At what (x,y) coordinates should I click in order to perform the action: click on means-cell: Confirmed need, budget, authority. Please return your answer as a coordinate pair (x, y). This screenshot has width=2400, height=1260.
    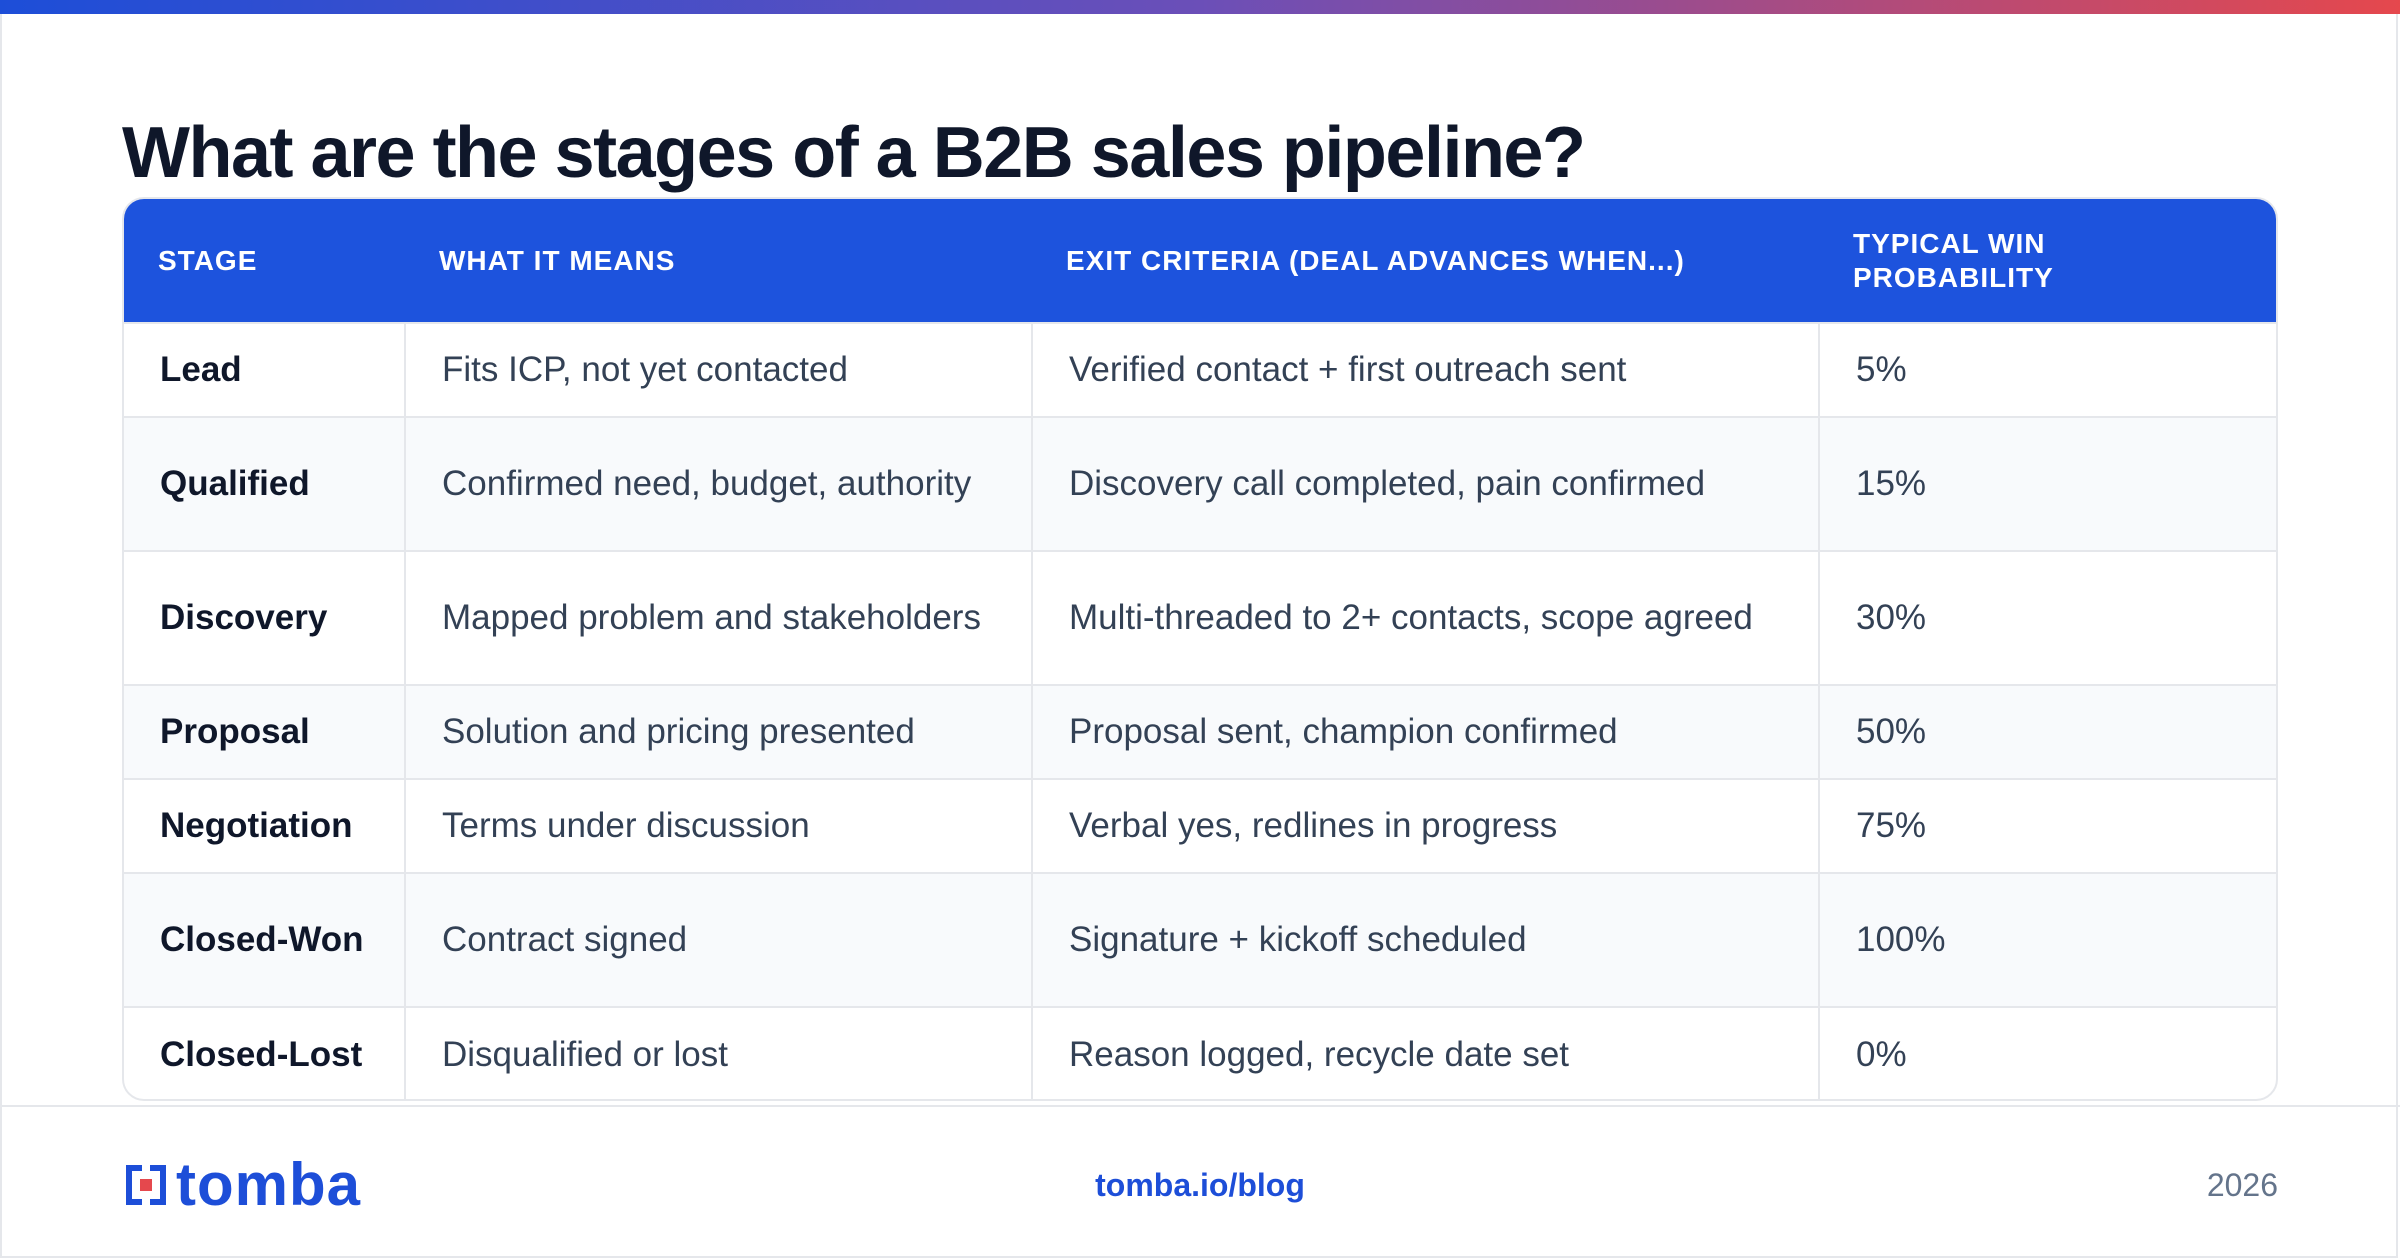
    Looking at the image, I should click on (718, 483).